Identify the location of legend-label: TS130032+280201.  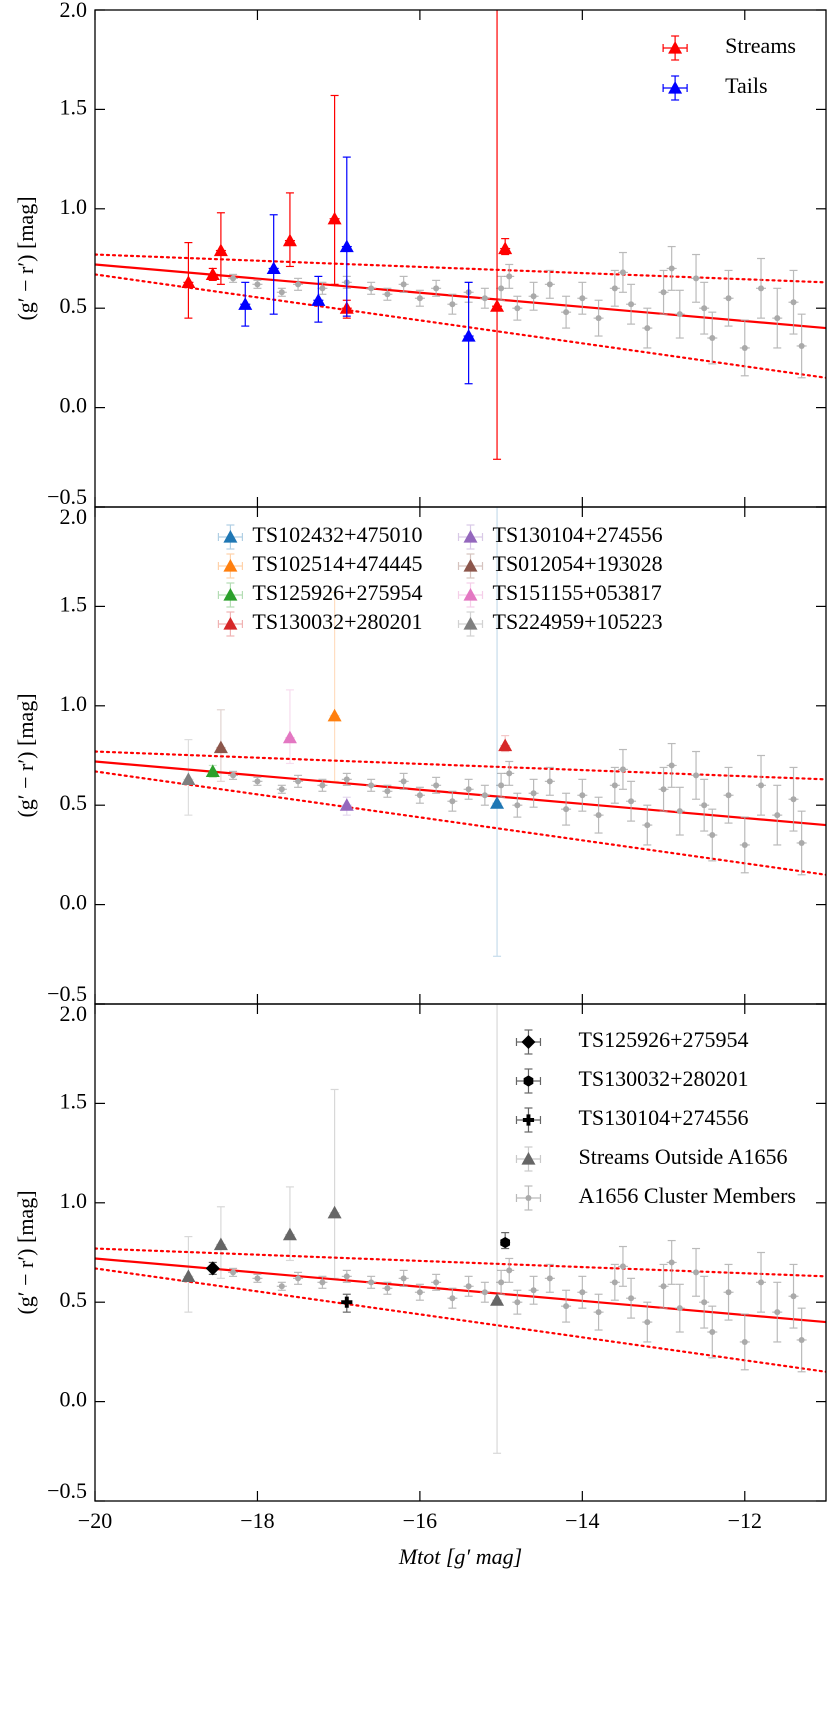
(663, 1078).